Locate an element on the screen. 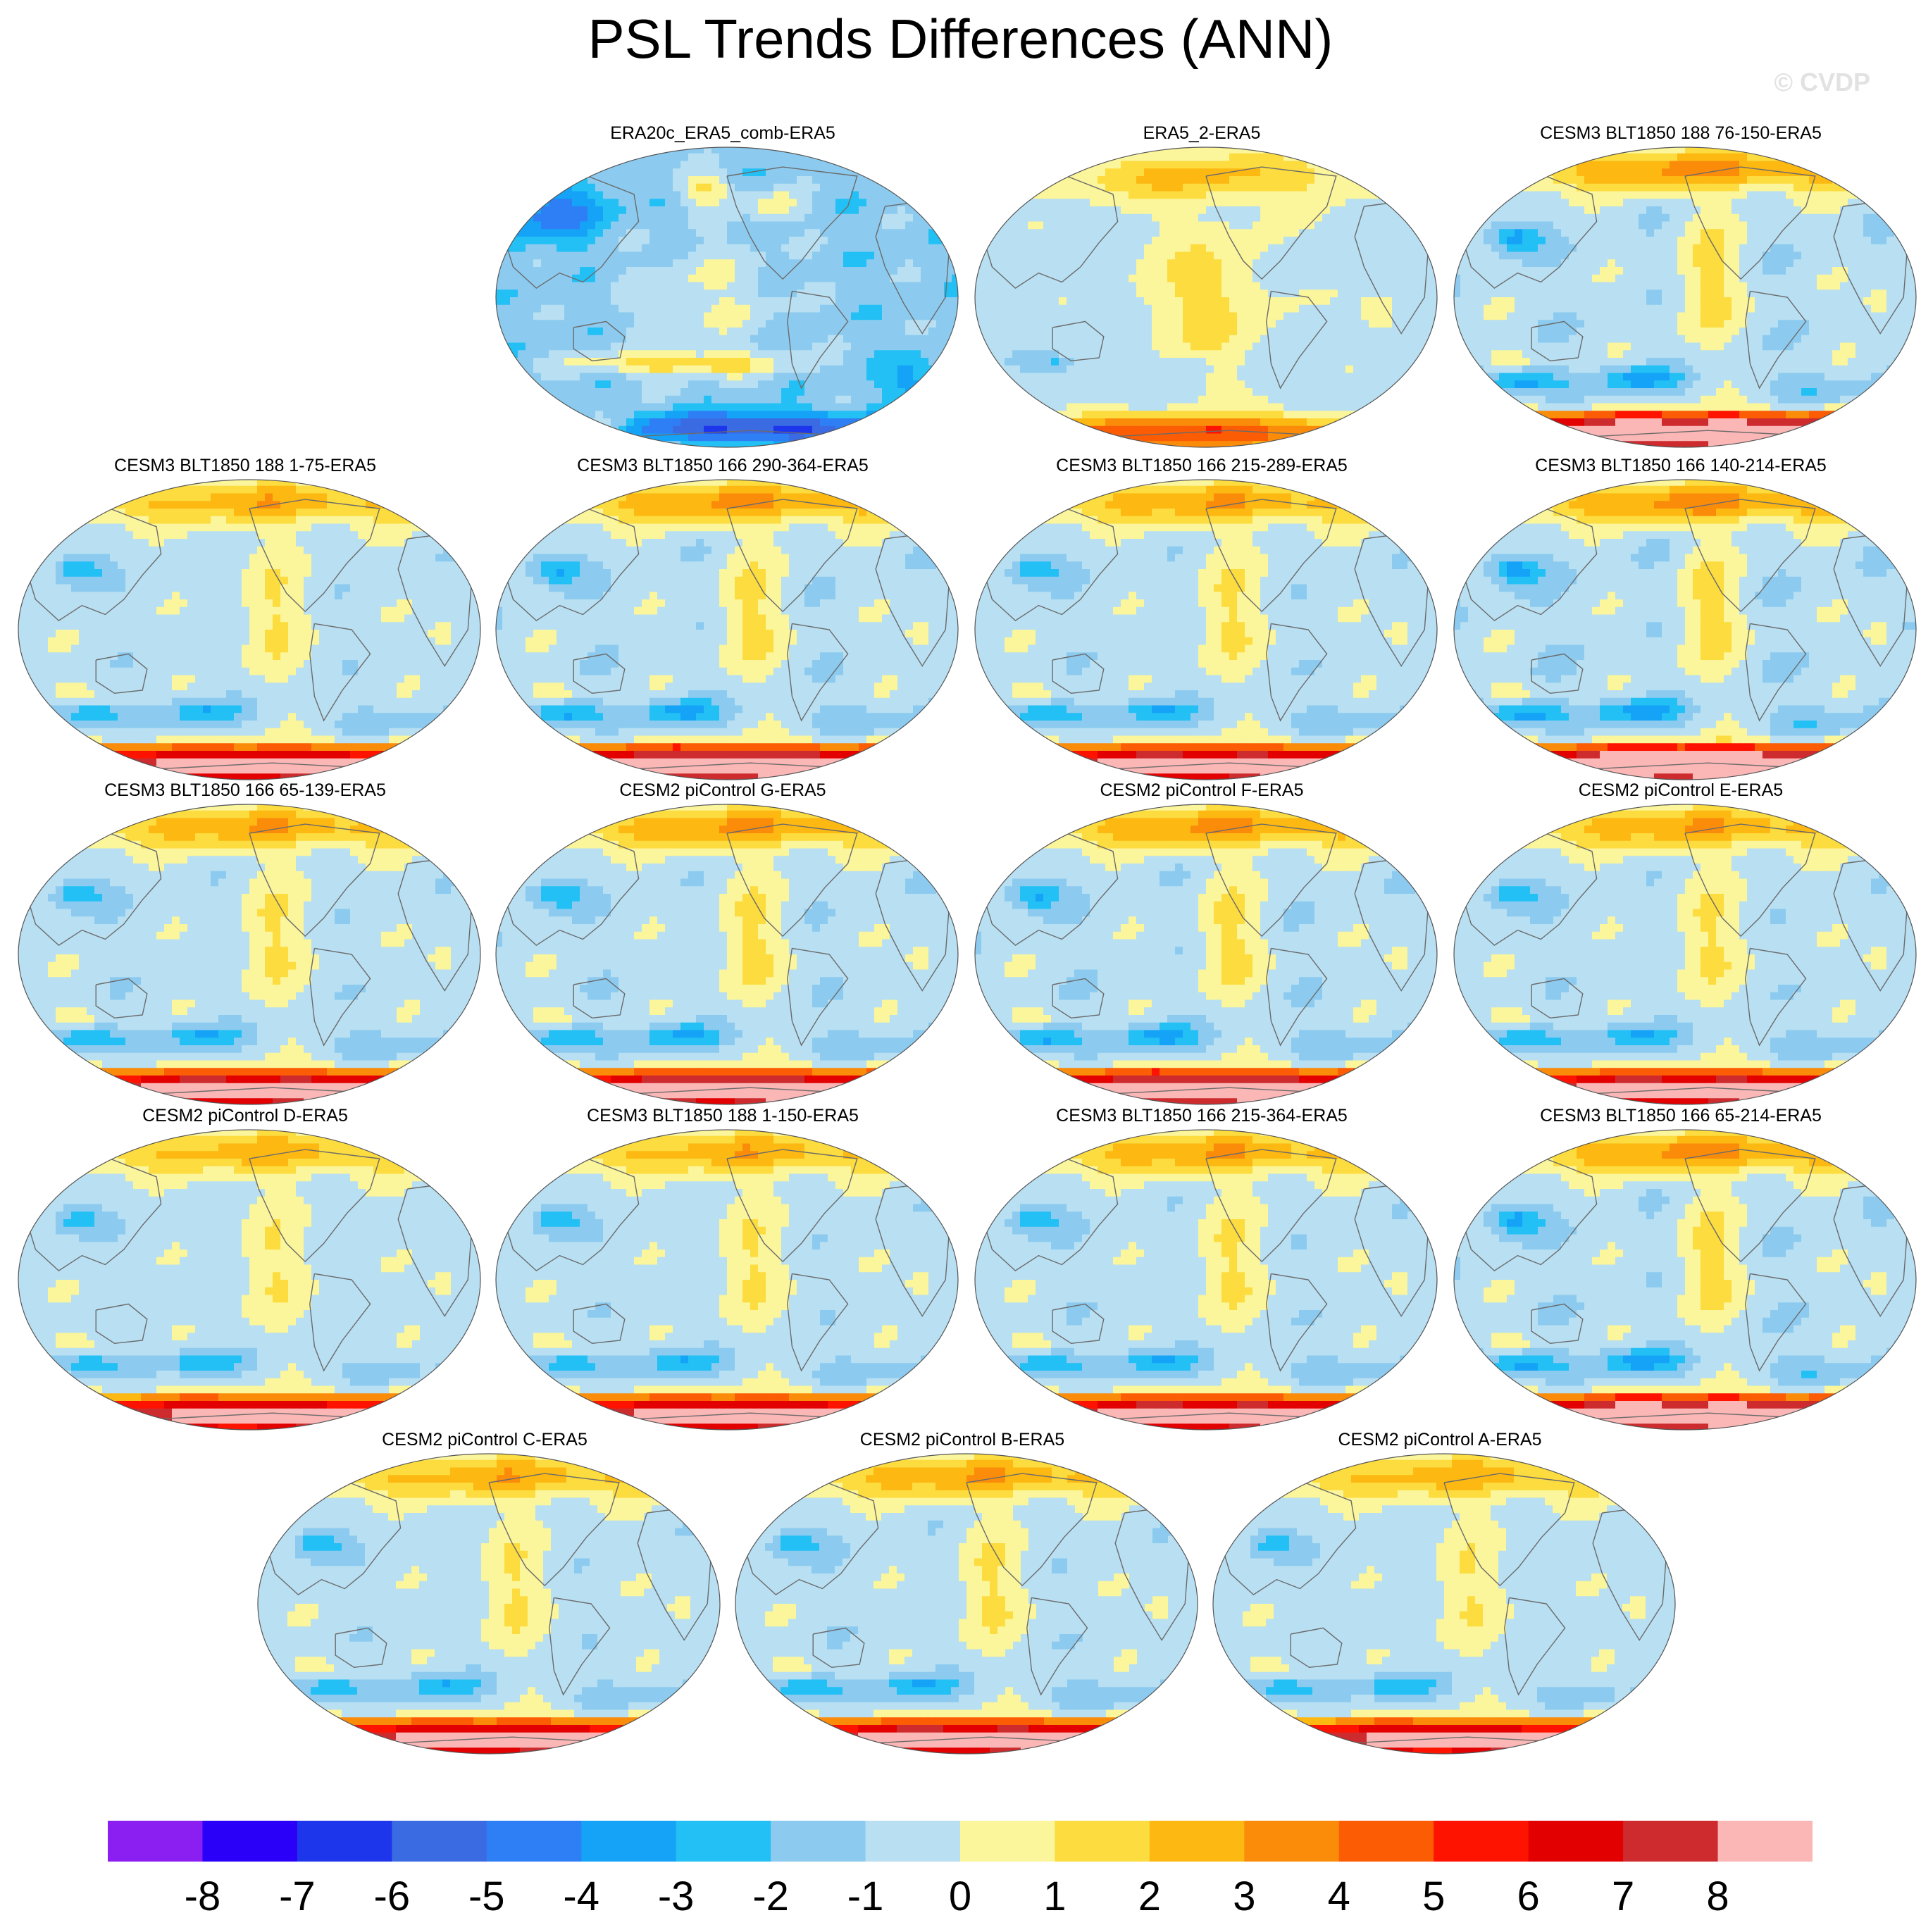 This screenshot has height=1932, width=1921. colorbar-tick-label: 4 is located at coordinates (1339, 1897).